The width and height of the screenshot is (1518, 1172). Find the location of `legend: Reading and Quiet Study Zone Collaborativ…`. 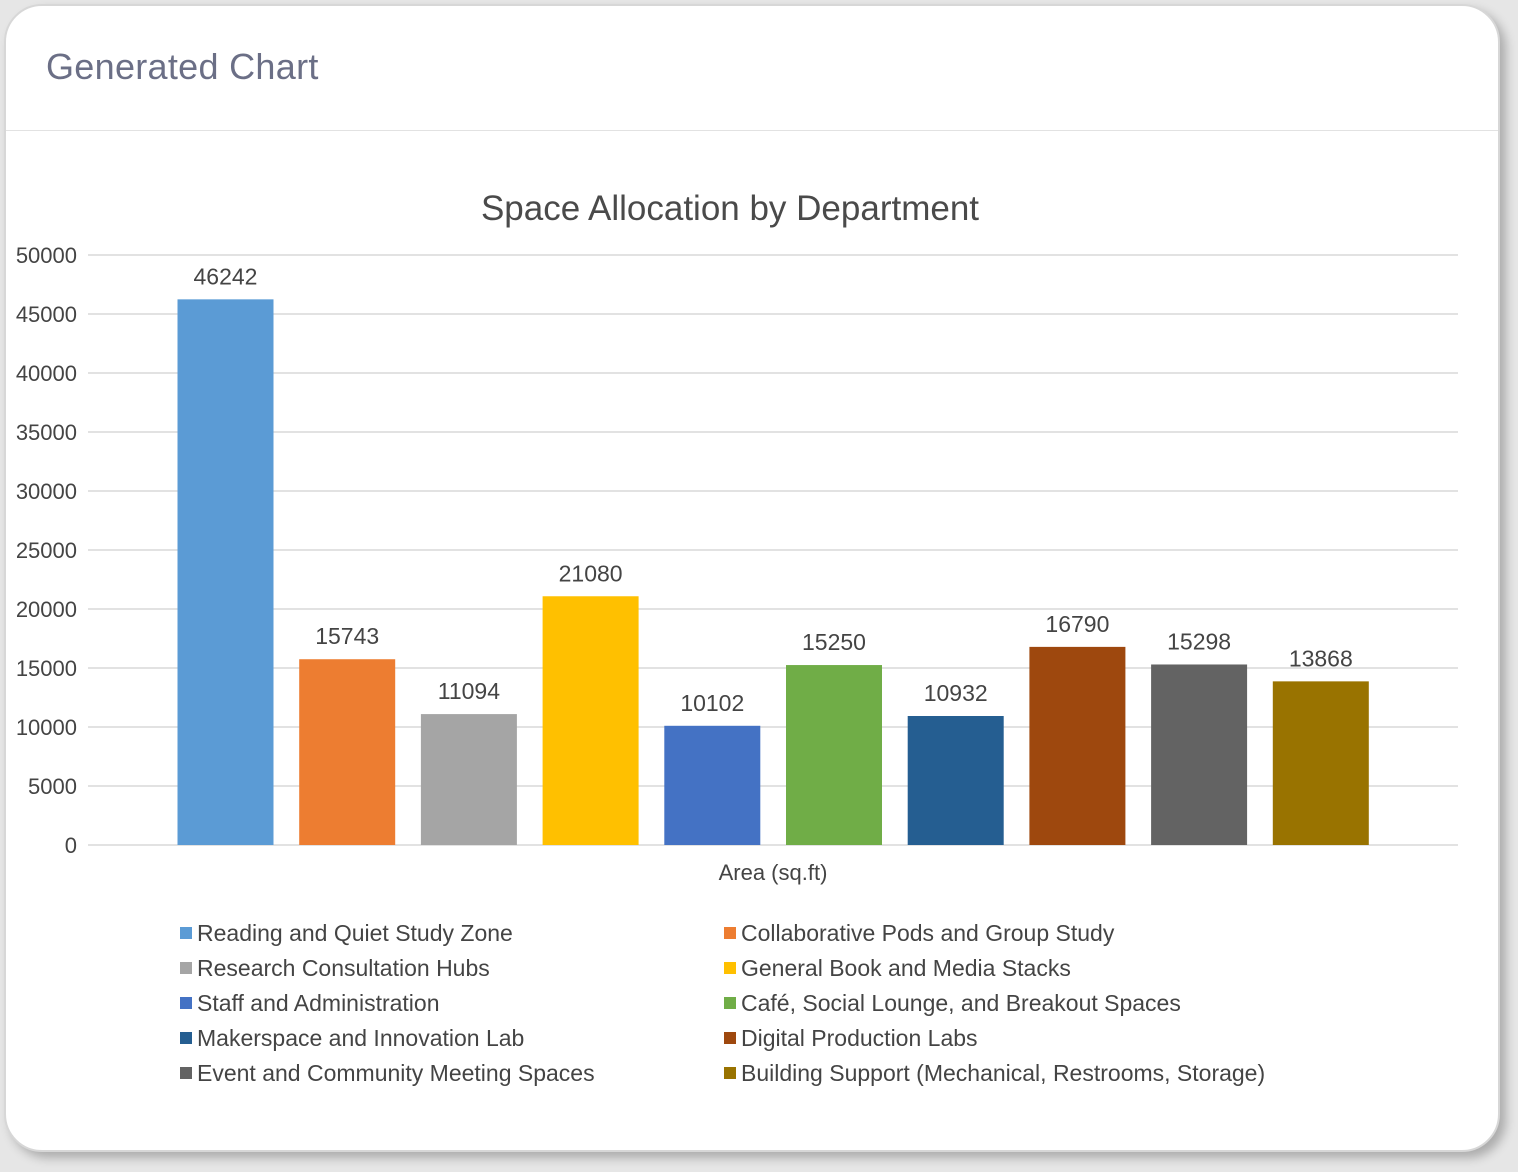

legend: Reading and Quiet Study Zone Collaborativ… is located at coordinates (755, 1003).